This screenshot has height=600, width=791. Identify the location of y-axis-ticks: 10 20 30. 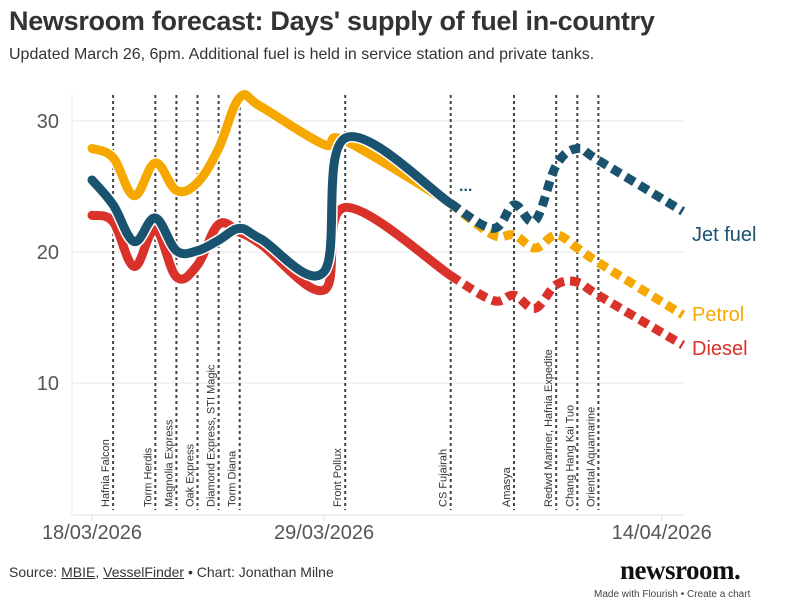
(48, 253).